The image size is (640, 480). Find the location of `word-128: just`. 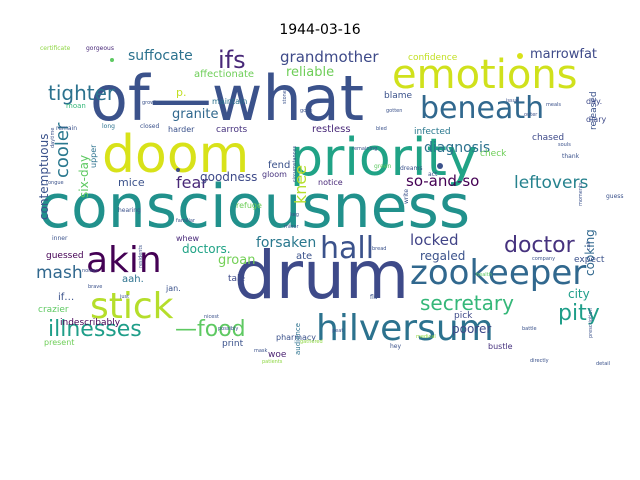

word-128: just is located at coordinates (124, 297).